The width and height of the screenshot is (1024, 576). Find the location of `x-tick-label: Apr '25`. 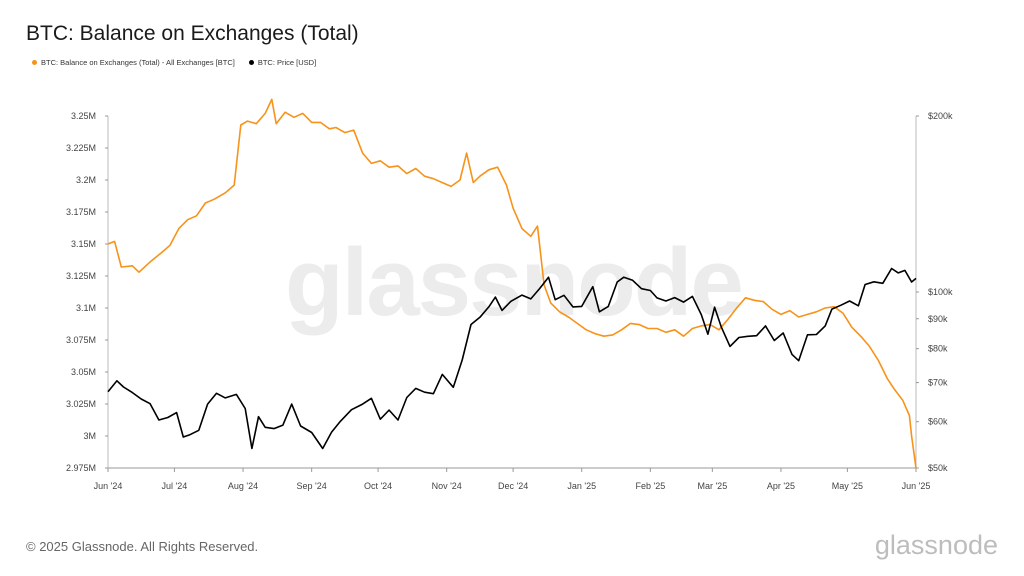

x-tick-label: Apr '25 is located at coordinates (781, 486).